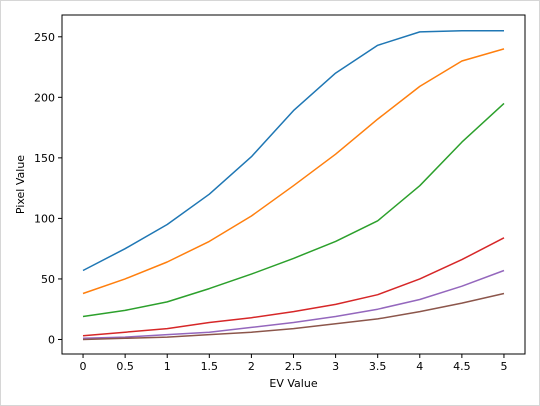  Describe the element at coordinates (44, 97) in the screenshot. I see `y-tick-label: 200` at that location.